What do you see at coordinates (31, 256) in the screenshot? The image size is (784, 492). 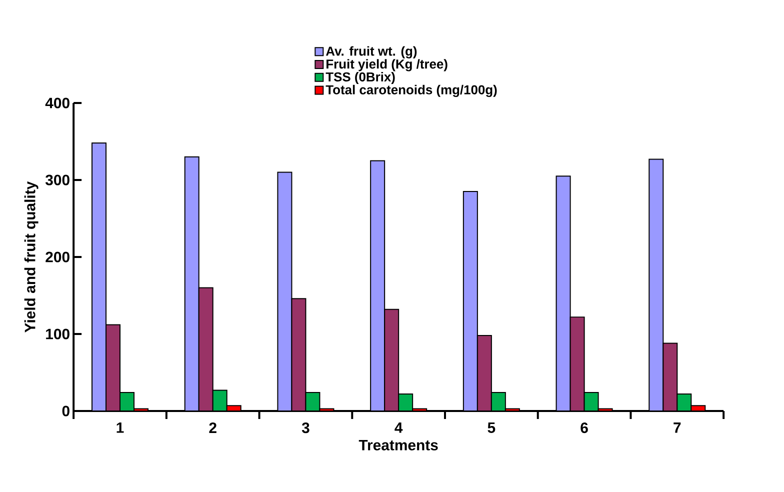 I see `y-axis-title: Yield and fruit quality` at bounding box center [31, 256].